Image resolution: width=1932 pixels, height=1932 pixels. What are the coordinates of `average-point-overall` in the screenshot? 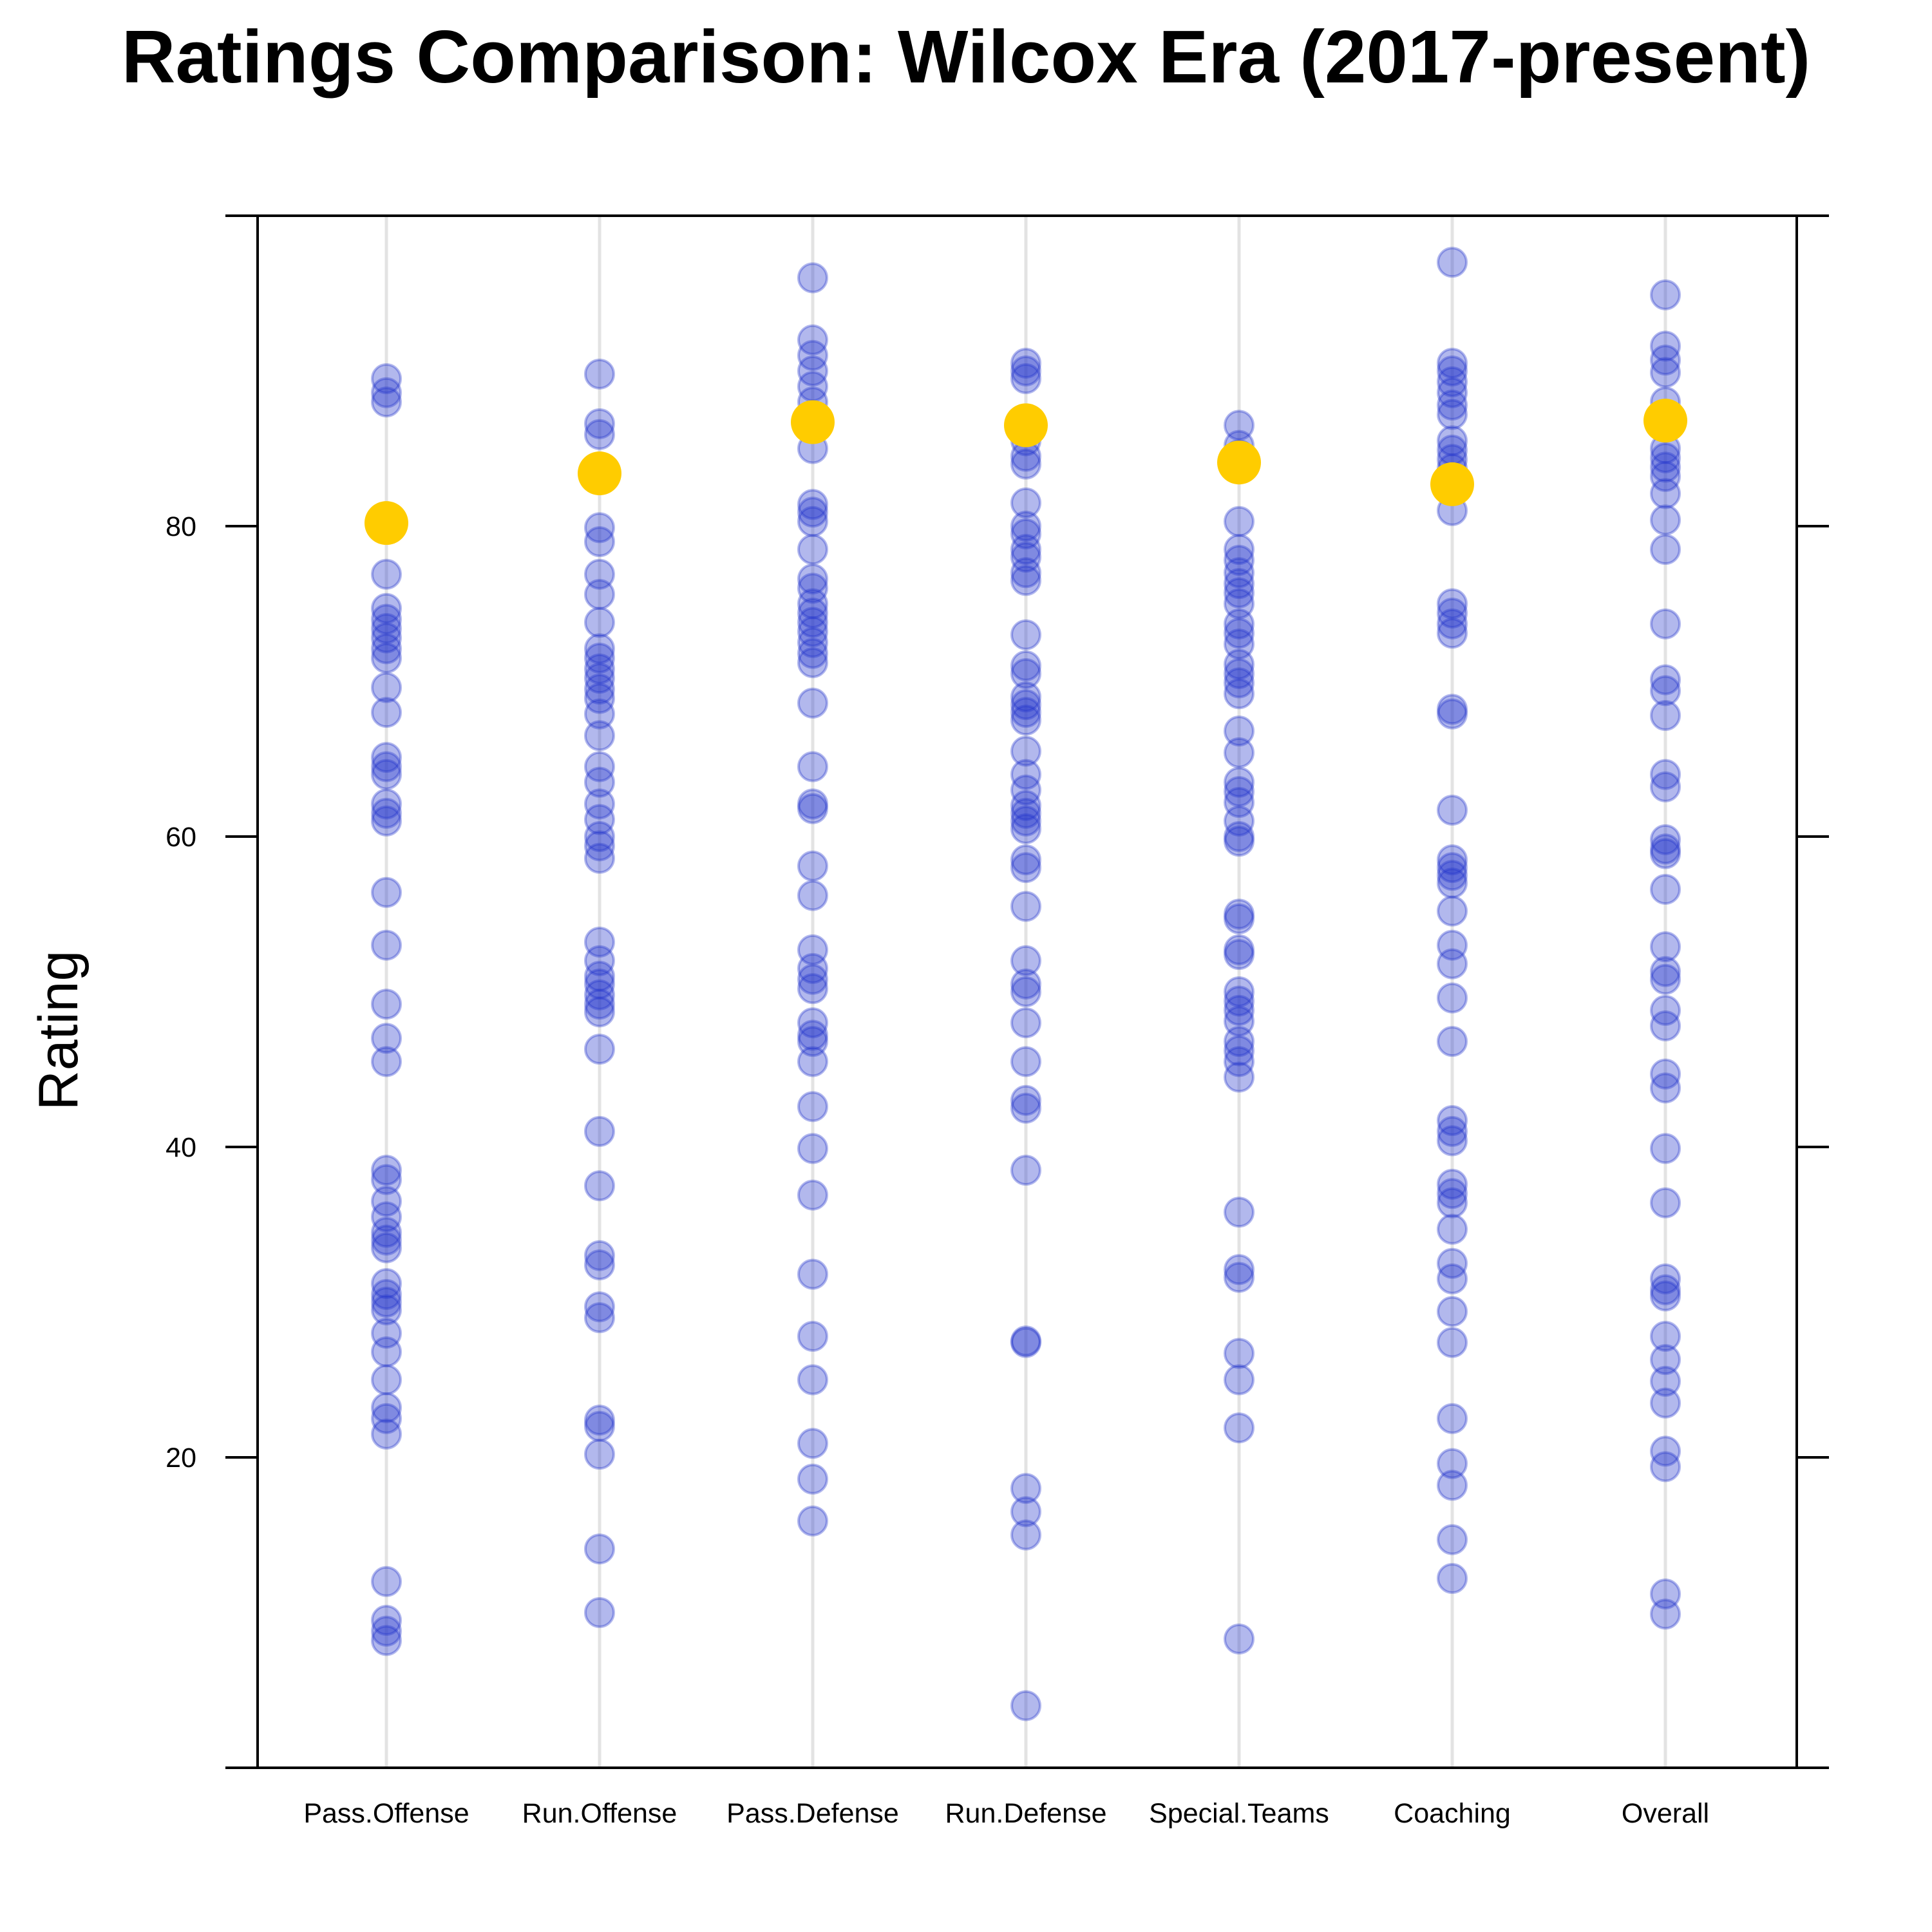 It's located at (1665, 421).